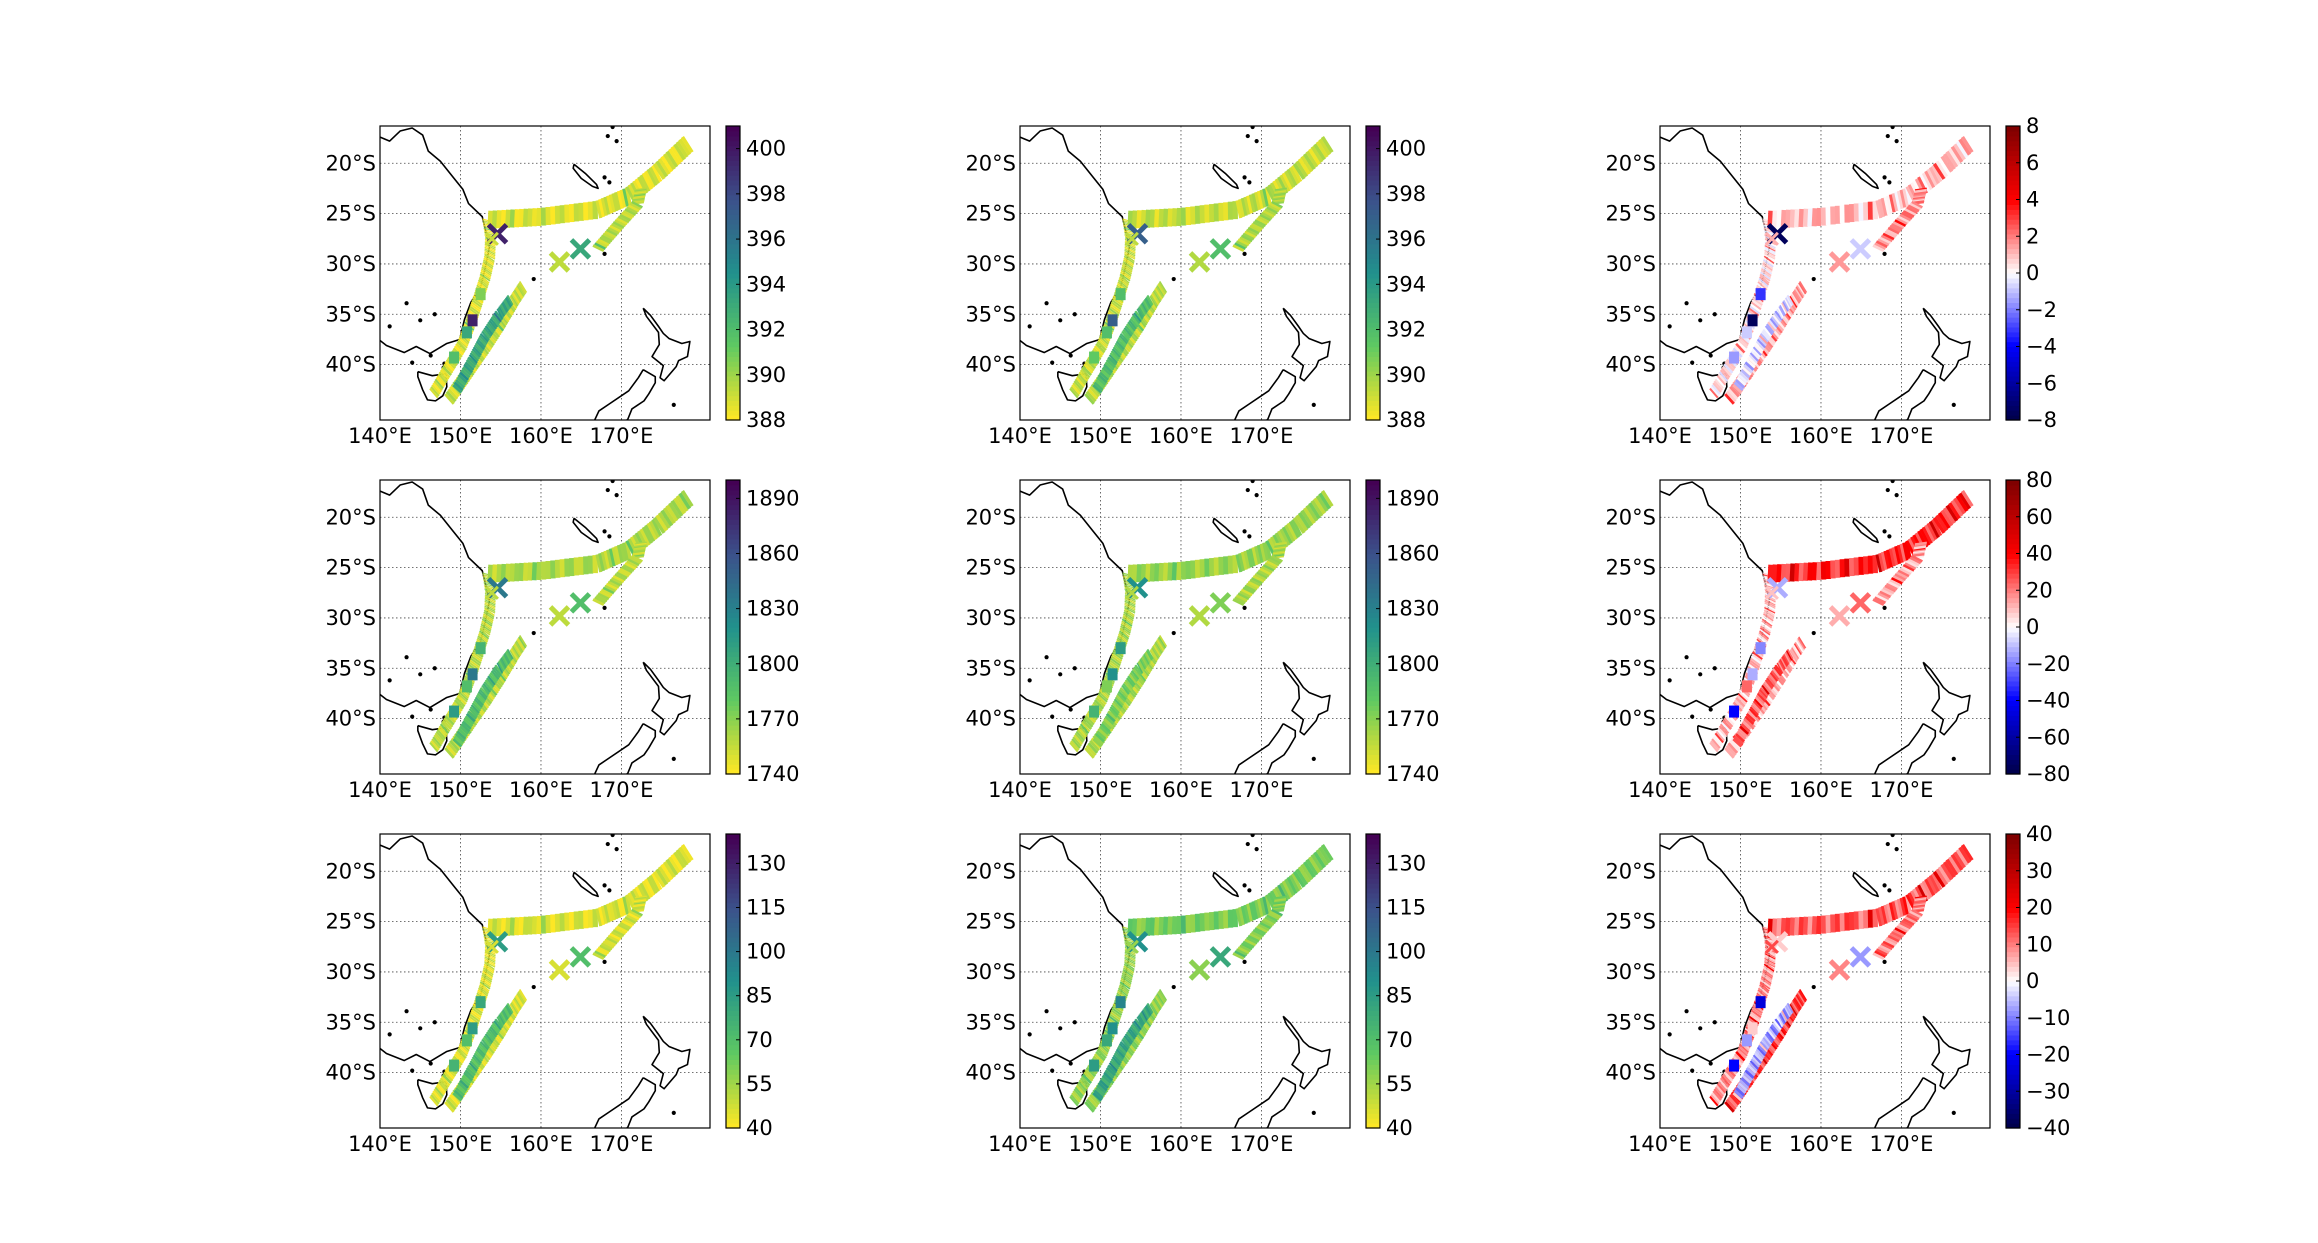 This screenshot has width=2318, height=1243. What do you see at coordinates (2039, 554) in the screenshot?
I see `colorbar-tick-label: 40` at bounding box center [2039, 554].